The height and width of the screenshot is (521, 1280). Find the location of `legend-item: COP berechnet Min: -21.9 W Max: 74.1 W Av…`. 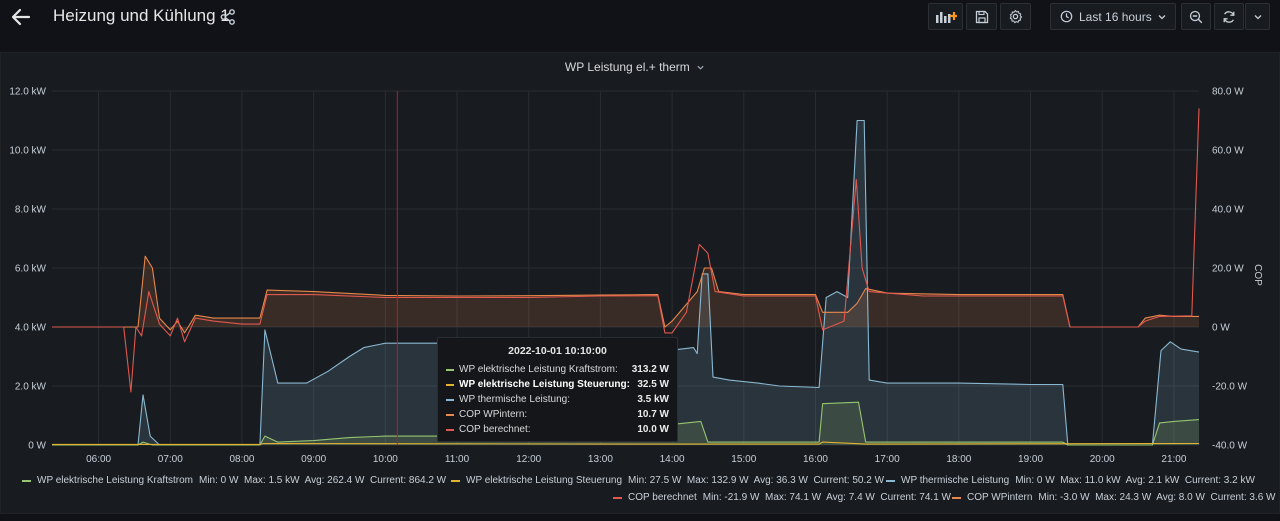

legend-item: COP berechnet Min: -21.9 W Max: 74.1 W Av… is located at coordinates (782, 497).